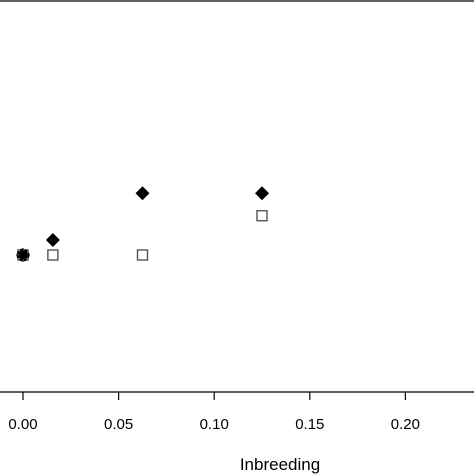  I want to click on x-tick-label: 0.15, so click(309, 424).